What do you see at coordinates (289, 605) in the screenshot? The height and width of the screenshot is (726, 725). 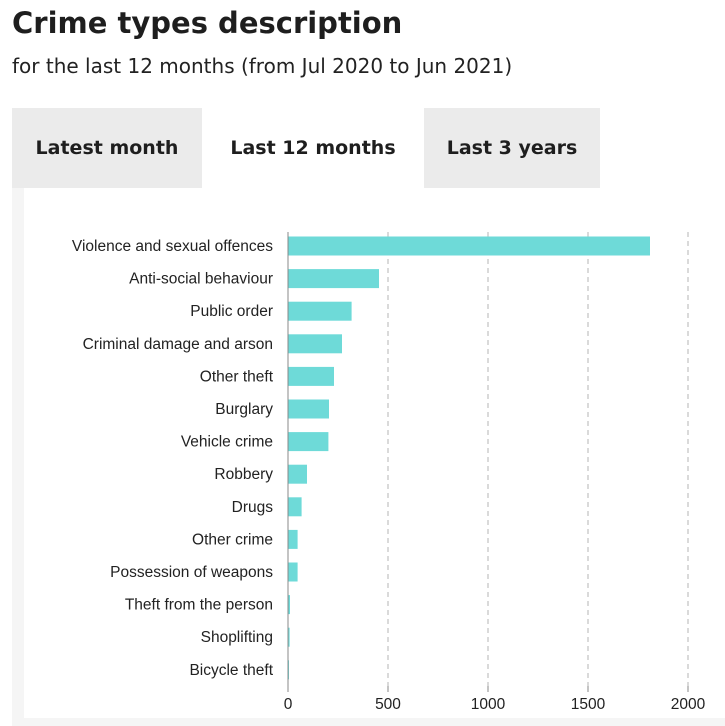 I see `bar-theft-from-the-person` at bounding box center [289, 605].